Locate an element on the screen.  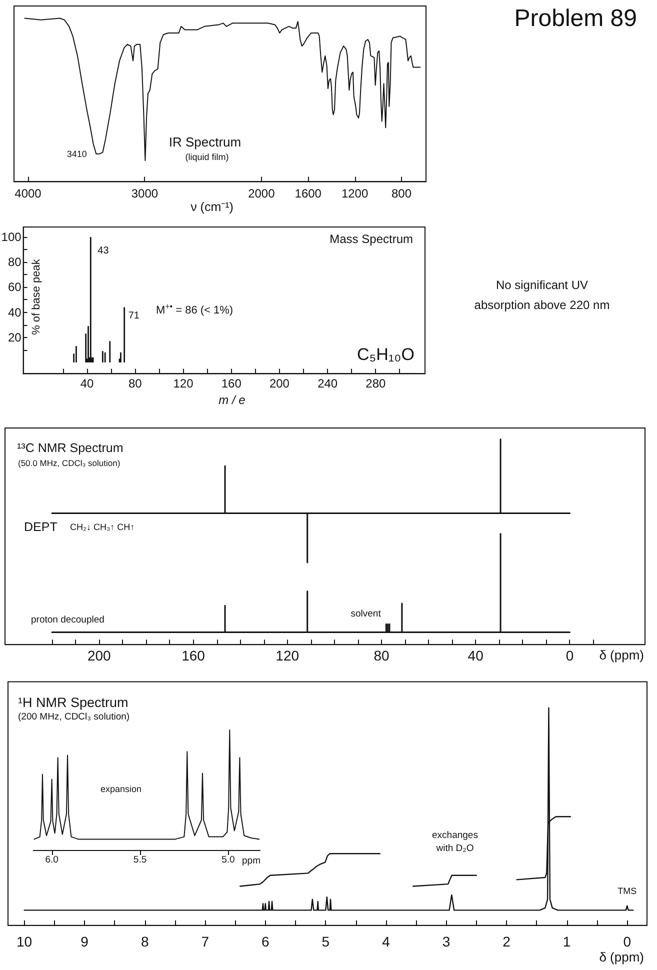
x-tick-label: 6 is located at coordinates (266, 941).